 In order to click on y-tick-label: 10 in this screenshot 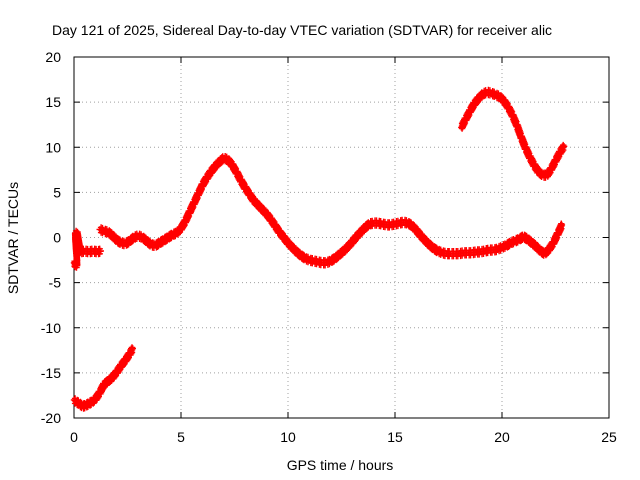, I will do `click(53, 147)`.